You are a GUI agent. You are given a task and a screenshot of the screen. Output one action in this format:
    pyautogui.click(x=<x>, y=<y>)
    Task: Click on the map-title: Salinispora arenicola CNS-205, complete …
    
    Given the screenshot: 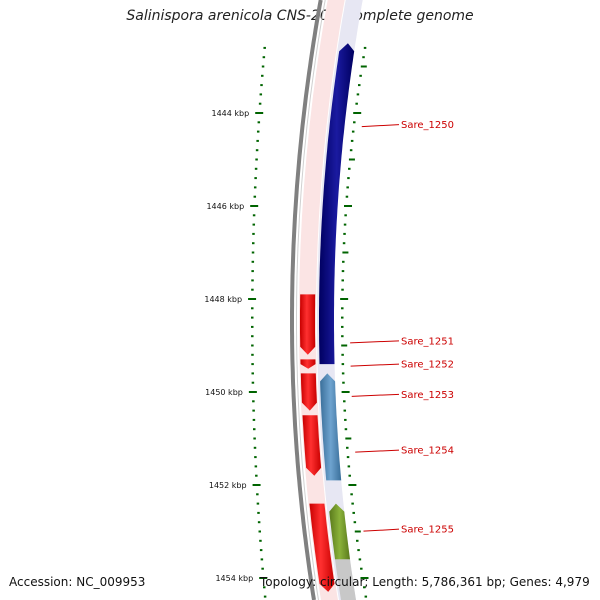 What is the action you would take?
    pyautogui.click(x=300, y=16)
    